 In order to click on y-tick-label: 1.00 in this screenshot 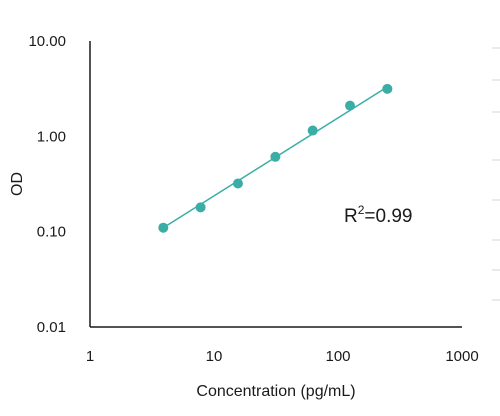, I will do `click(51, 136)`.